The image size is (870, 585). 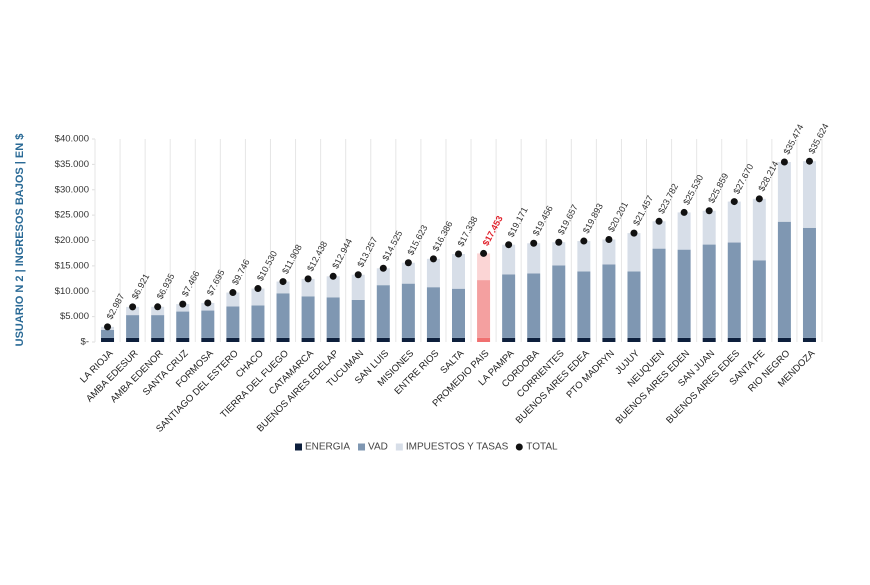 I want to click on legend-label: TOTAL, so click(x=542, y=447).